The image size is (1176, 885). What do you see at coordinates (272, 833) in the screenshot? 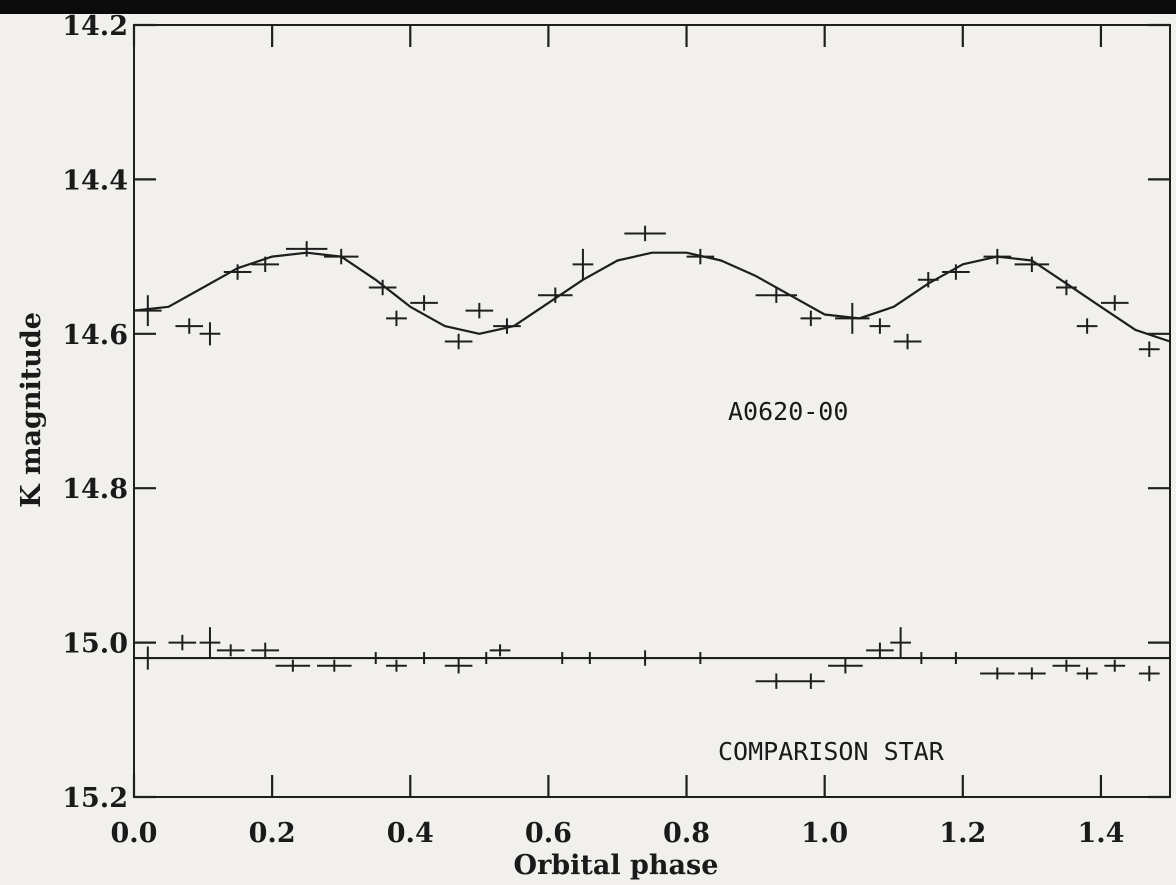
I see `x-tick-label: 0.2` at bounding box center [272, 833].